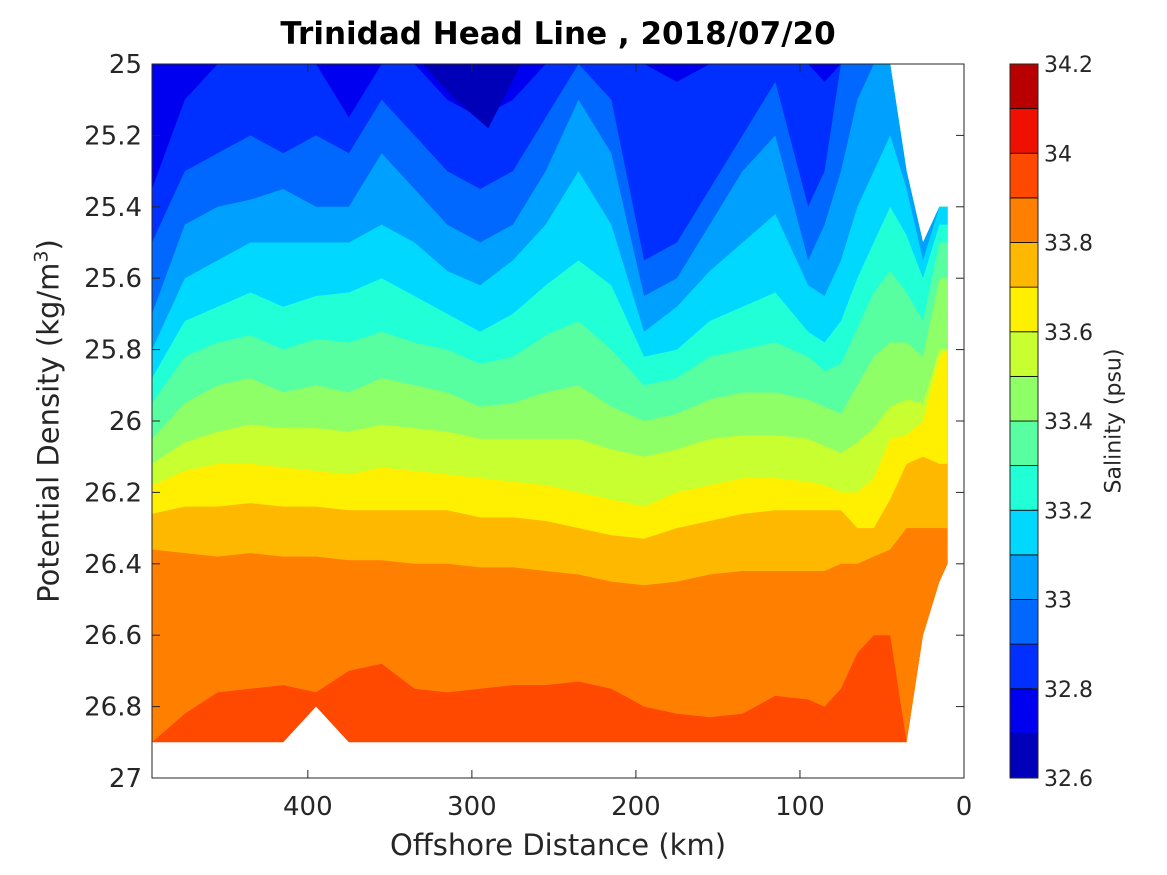 The height and width of the screenshot is (875, 1167). What do you see at coordinates (472, 96) in the screenshot?
I see `contour-band-32.7` at bounding box center [472, 96].